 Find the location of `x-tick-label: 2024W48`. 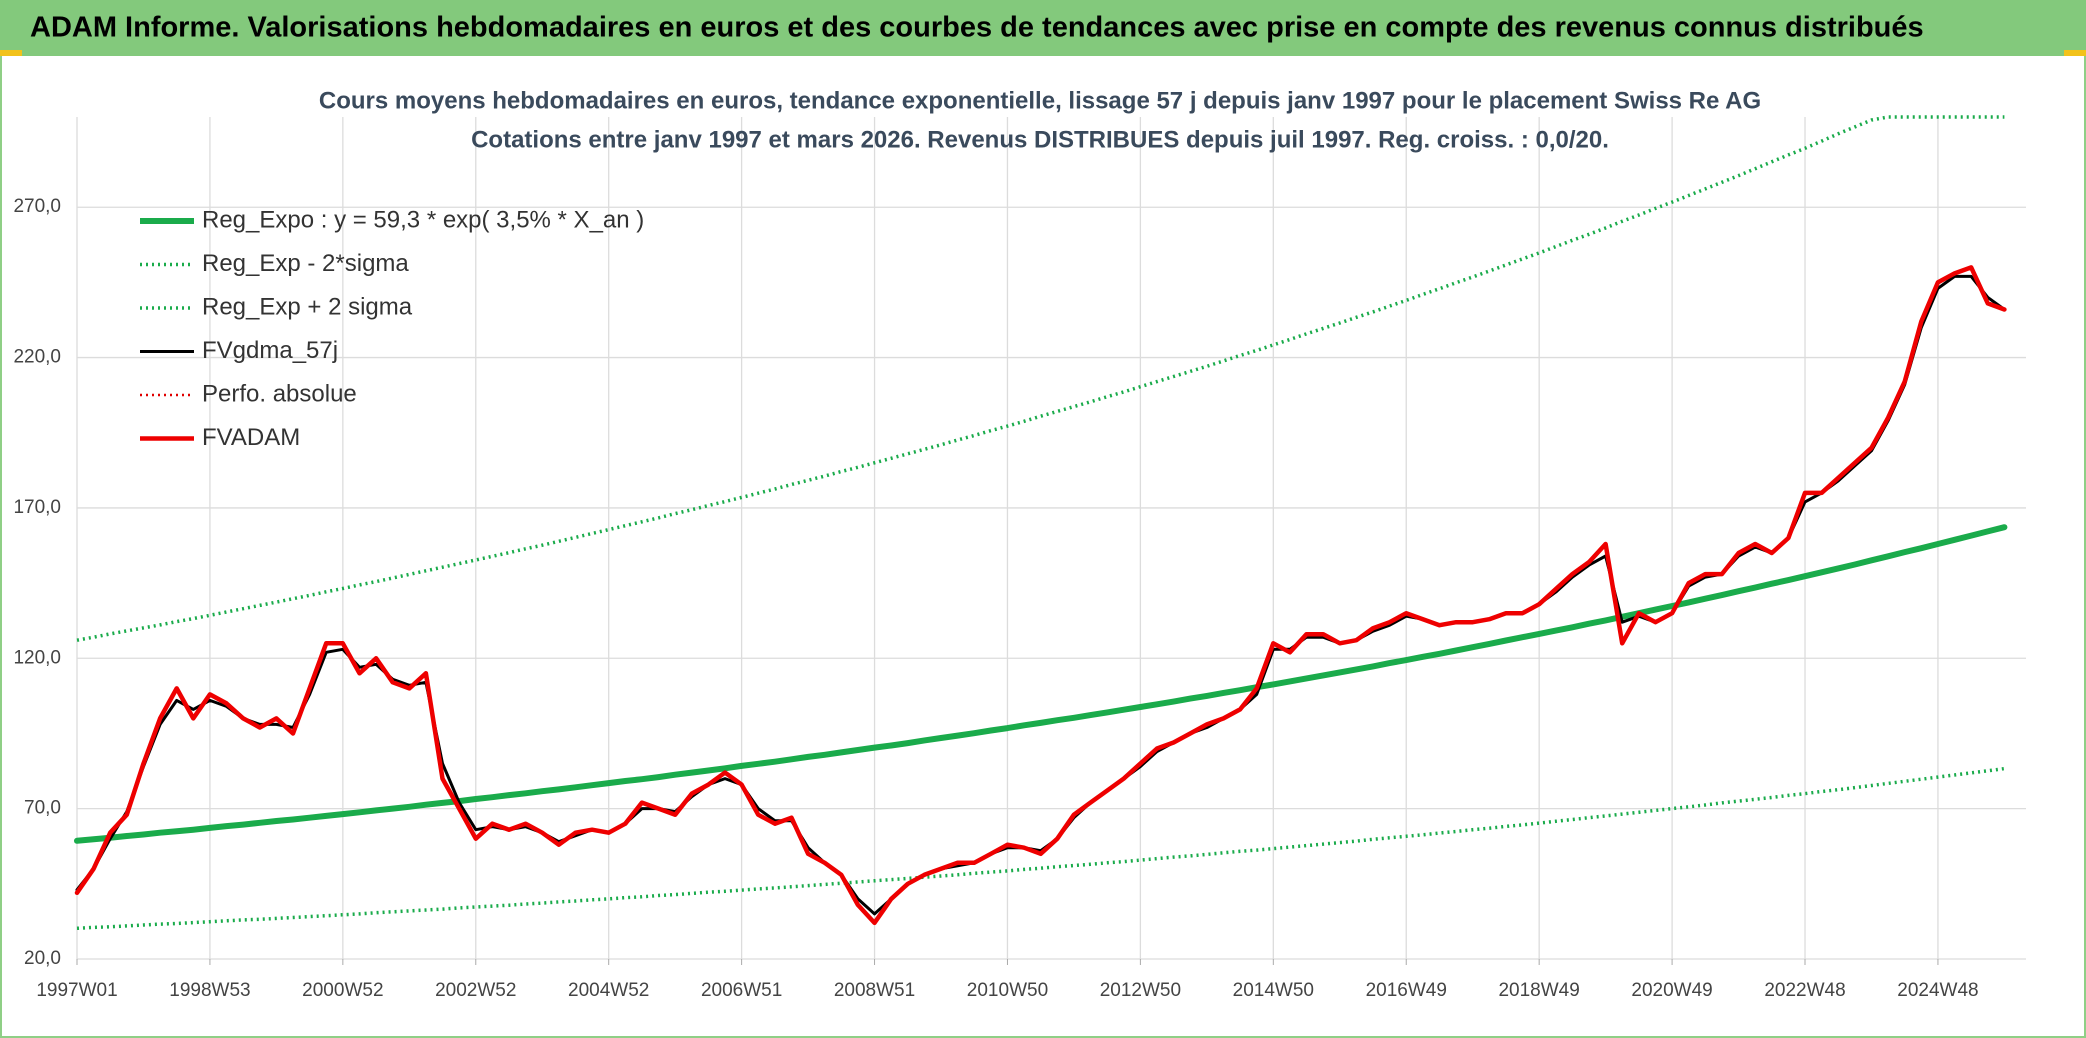

x-tick-label: 2024W48 is located at coordinates (1937, 990).